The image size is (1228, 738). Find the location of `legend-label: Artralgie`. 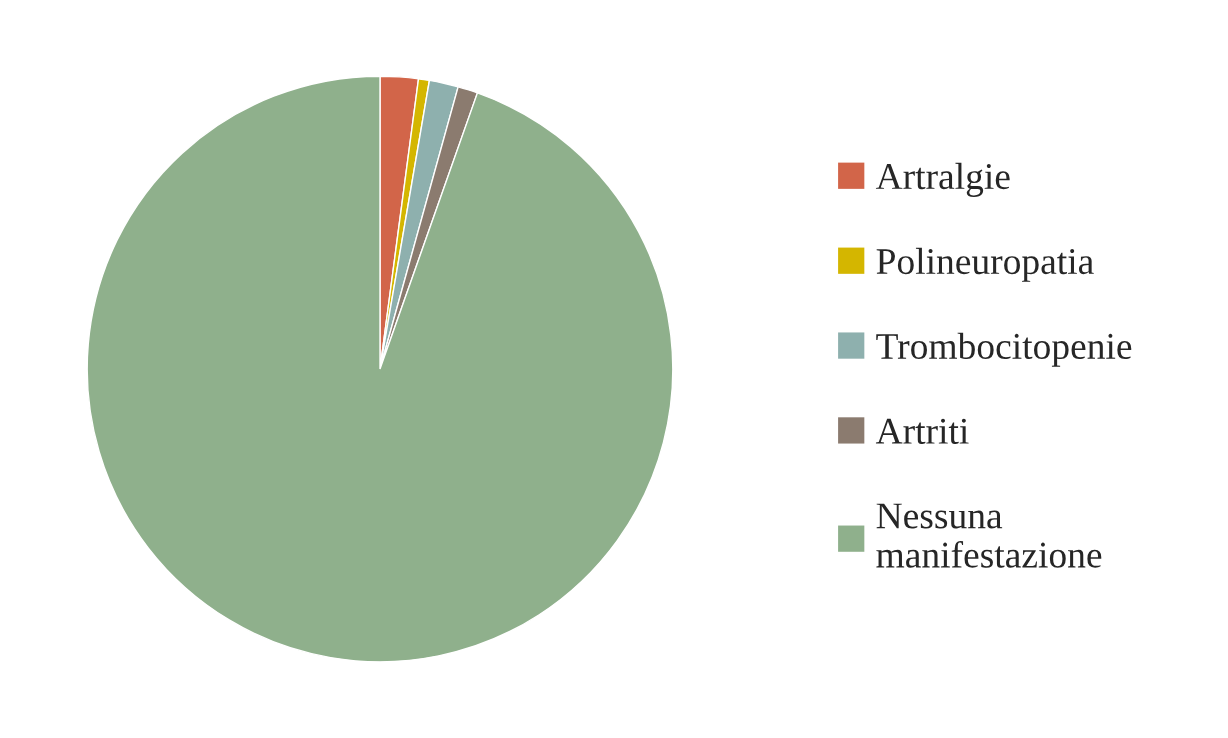

legend-label: Artralgie is located at coordinates (942, 179).